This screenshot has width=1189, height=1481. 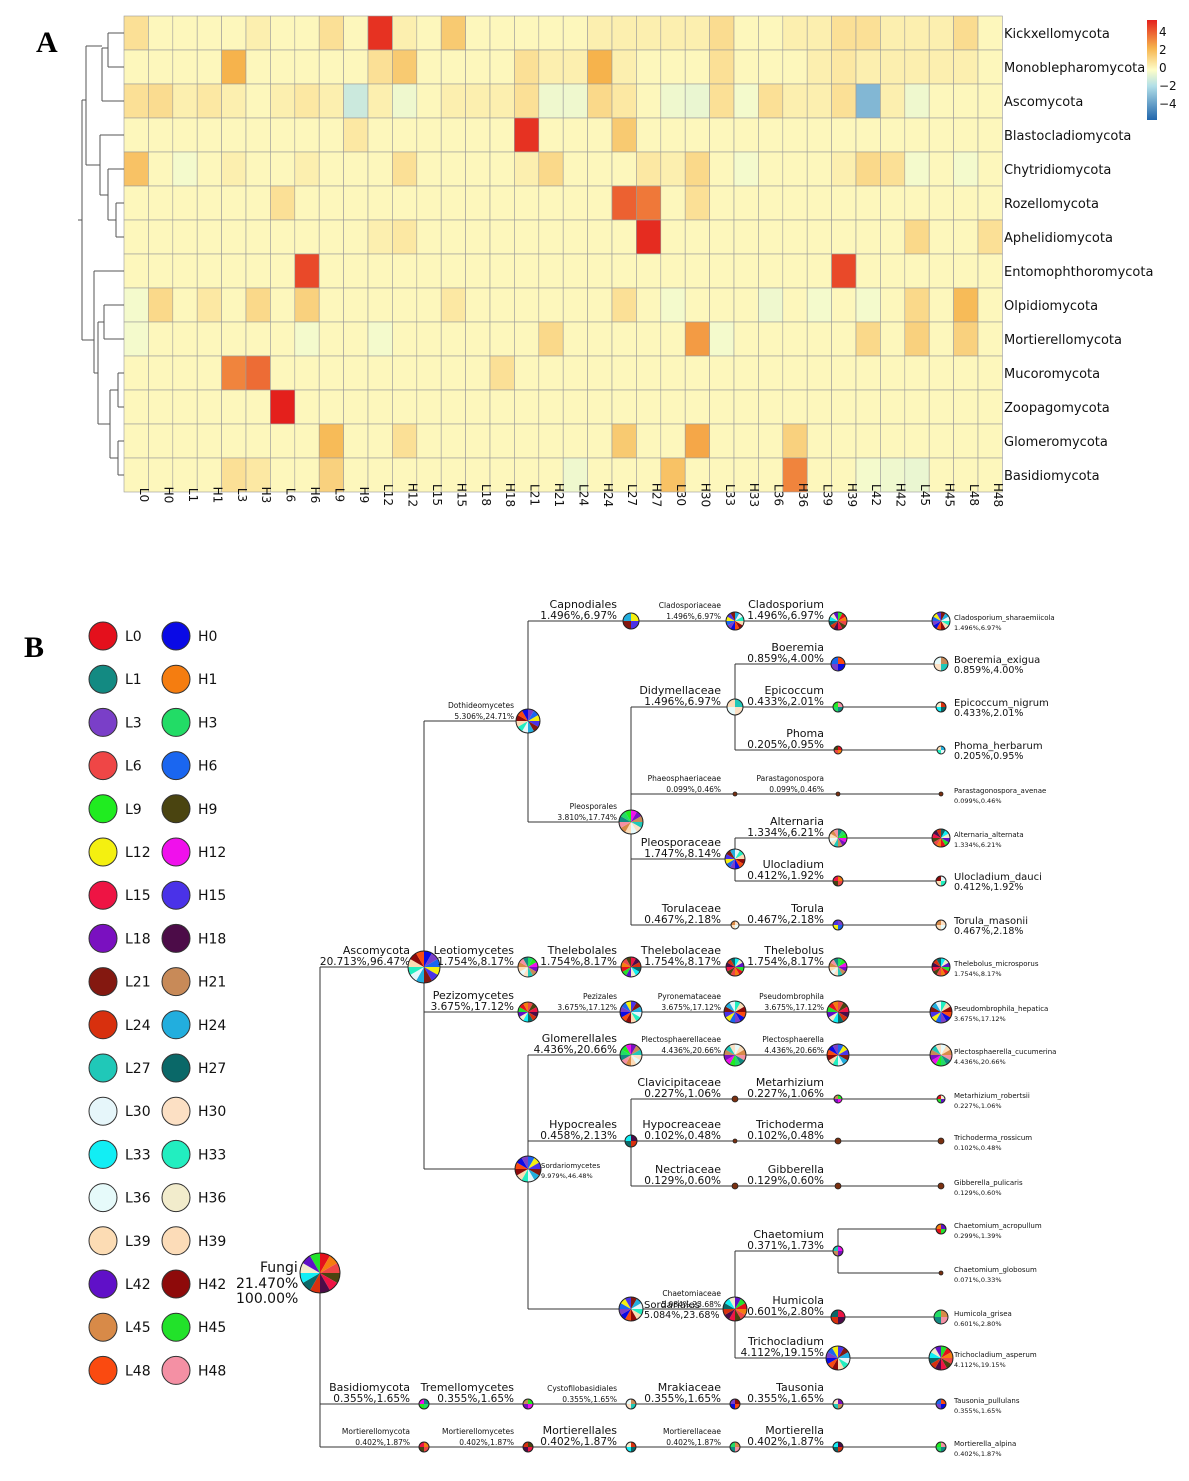 What do you see at coordinates (680, 690) in the screenshot?
I see `tree-node-name: Didymellaceae` at bounding box center [680, 690].